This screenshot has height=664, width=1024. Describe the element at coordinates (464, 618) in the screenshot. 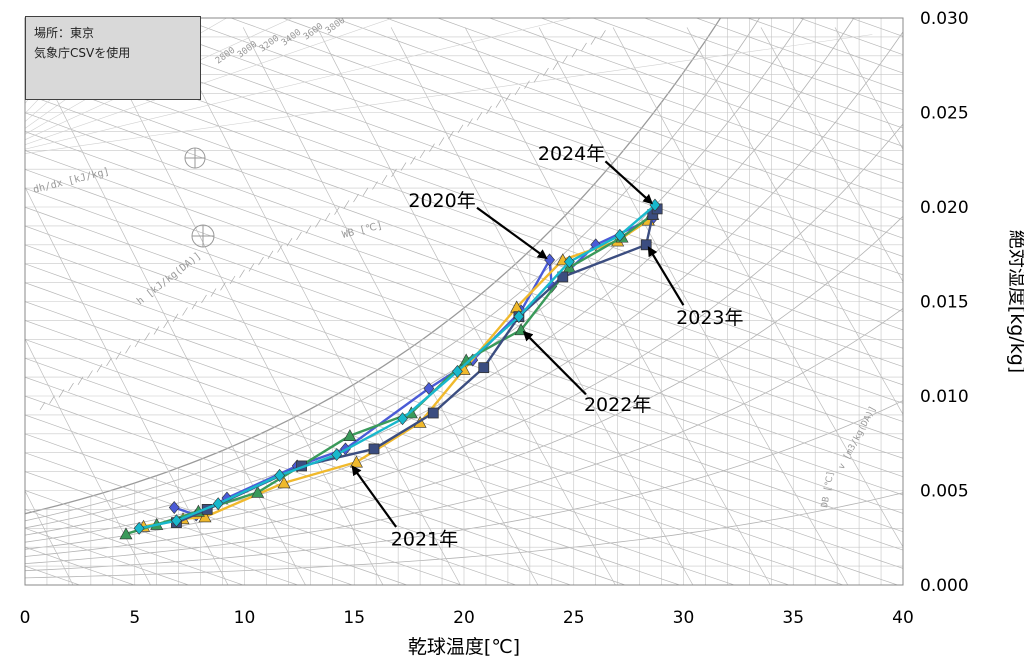

I see `x-tick-label: 20` at that location.